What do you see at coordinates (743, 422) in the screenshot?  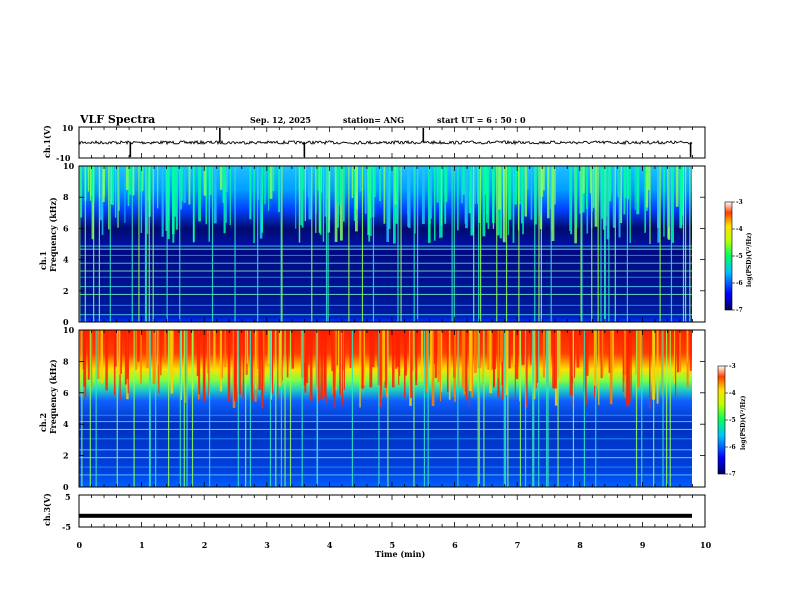 I see `ch2-colorbar-label: log(PSD)(V²/Hz)` at bounding box center [743, 422].